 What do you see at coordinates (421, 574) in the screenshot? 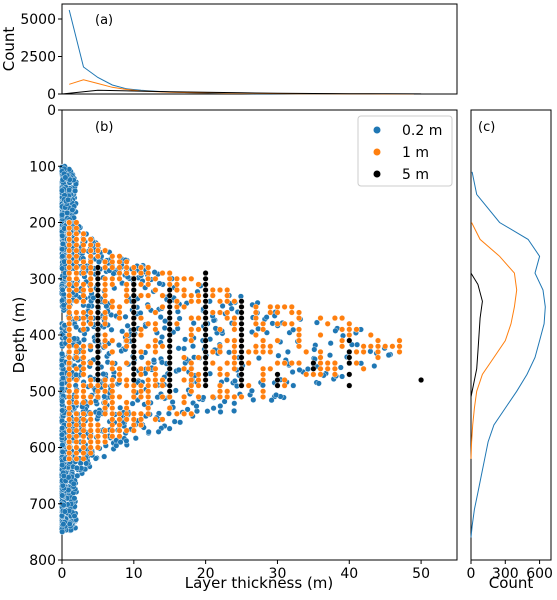
I see `panel-b-x-tick-label: 50` at bounding box center [421, 574].